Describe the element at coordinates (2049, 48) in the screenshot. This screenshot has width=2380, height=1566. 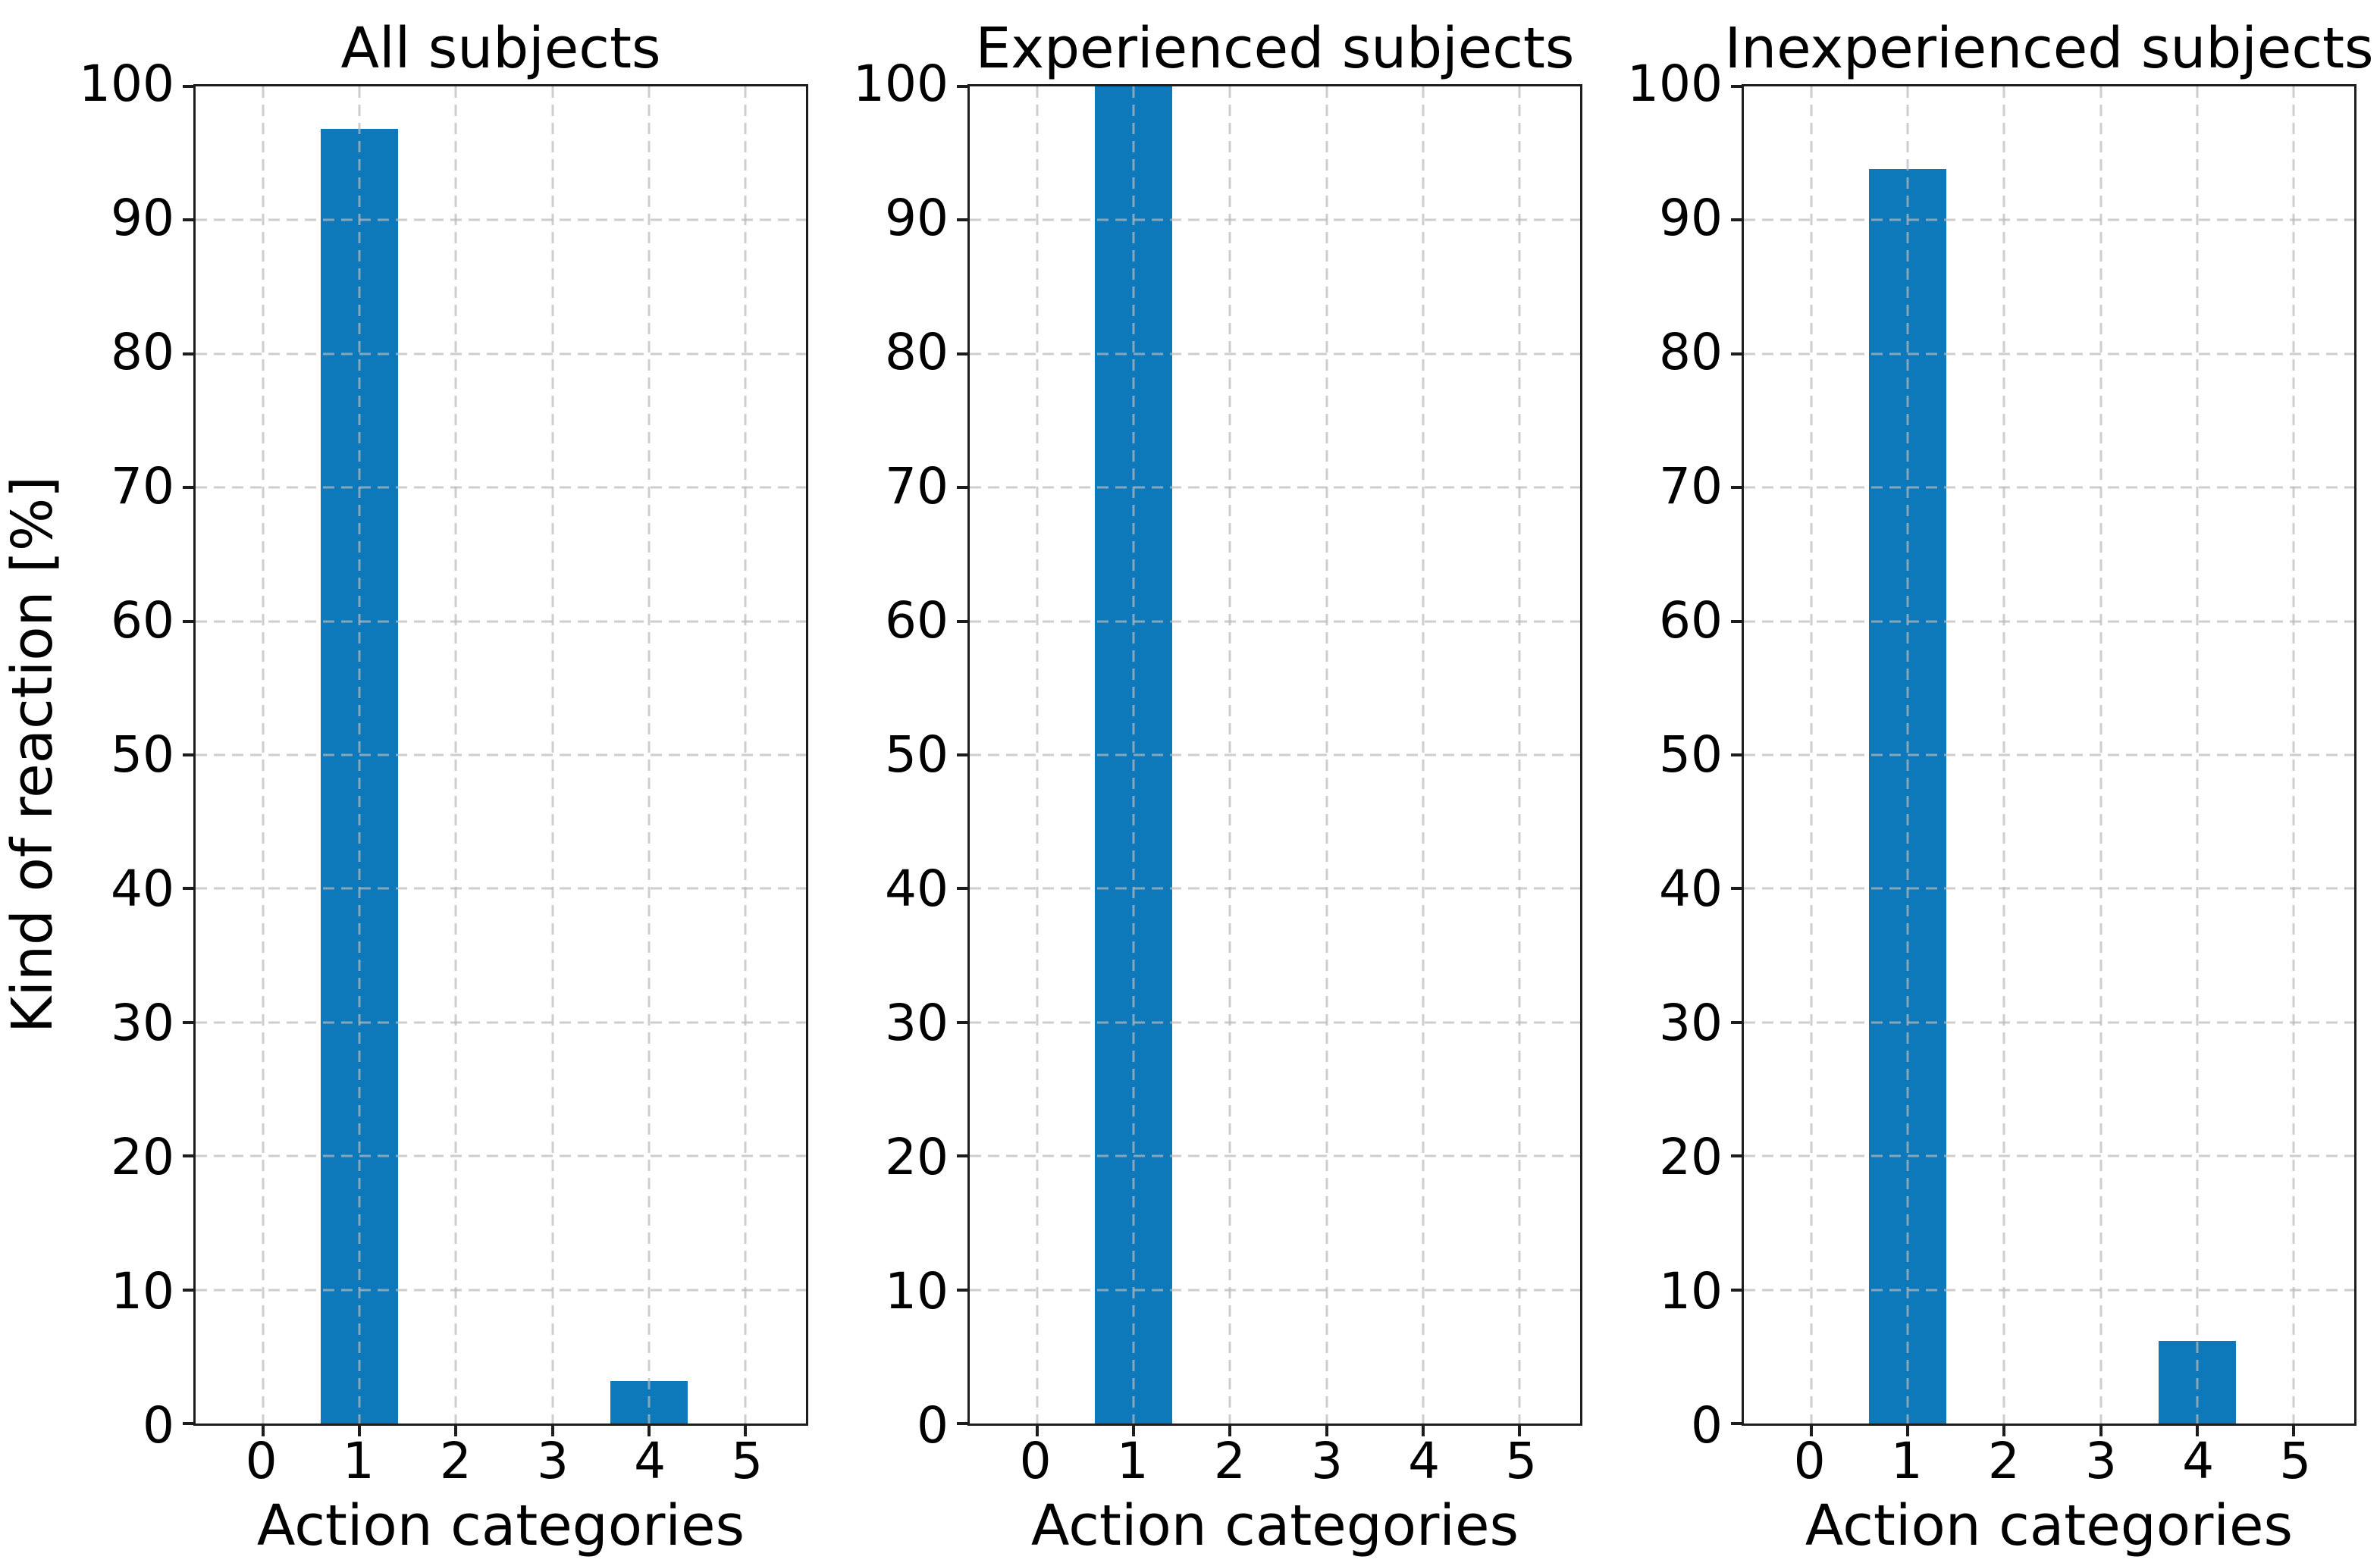
I see `subplot-title: Inexperienced subjects` at that location.